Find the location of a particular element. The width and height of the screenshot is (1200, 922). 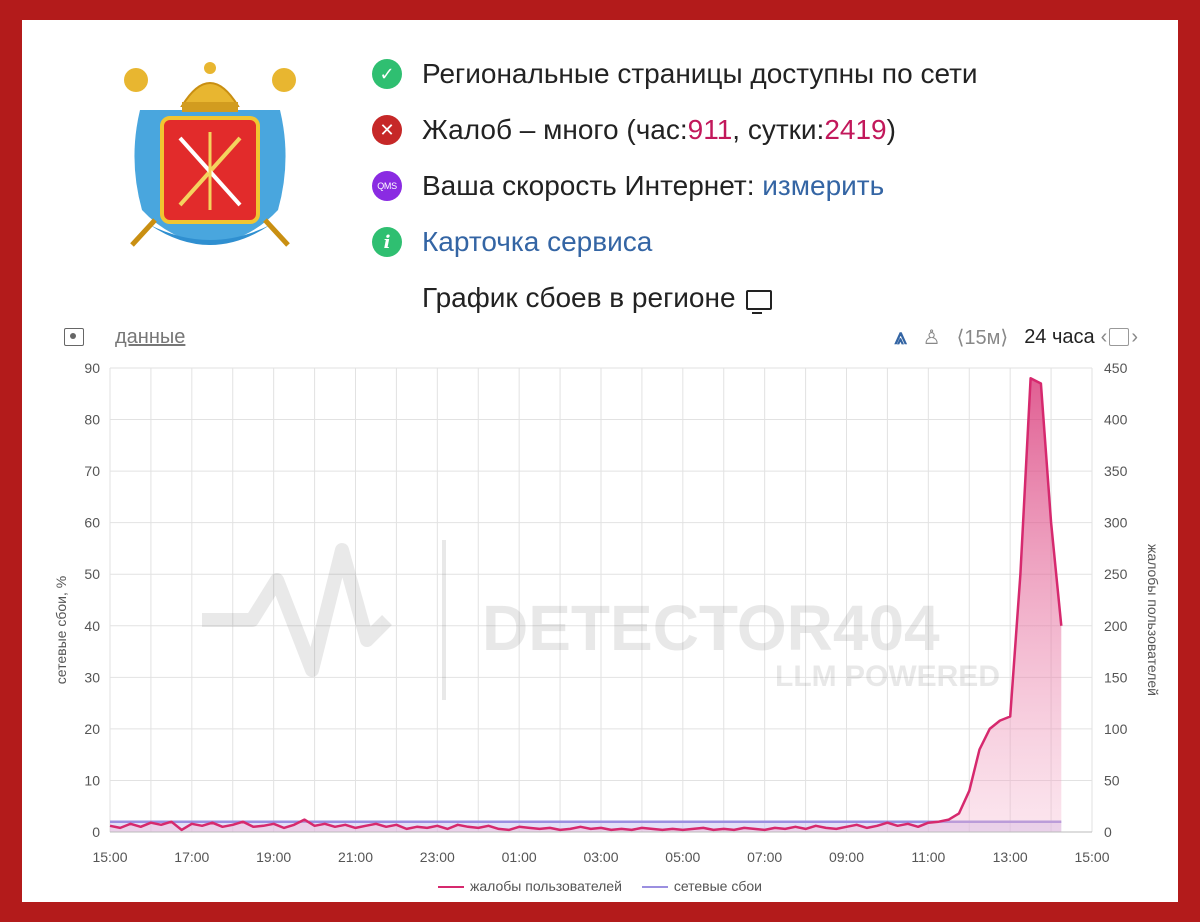

y-left-tick-label: 50 is located at coordinates (92, 574).